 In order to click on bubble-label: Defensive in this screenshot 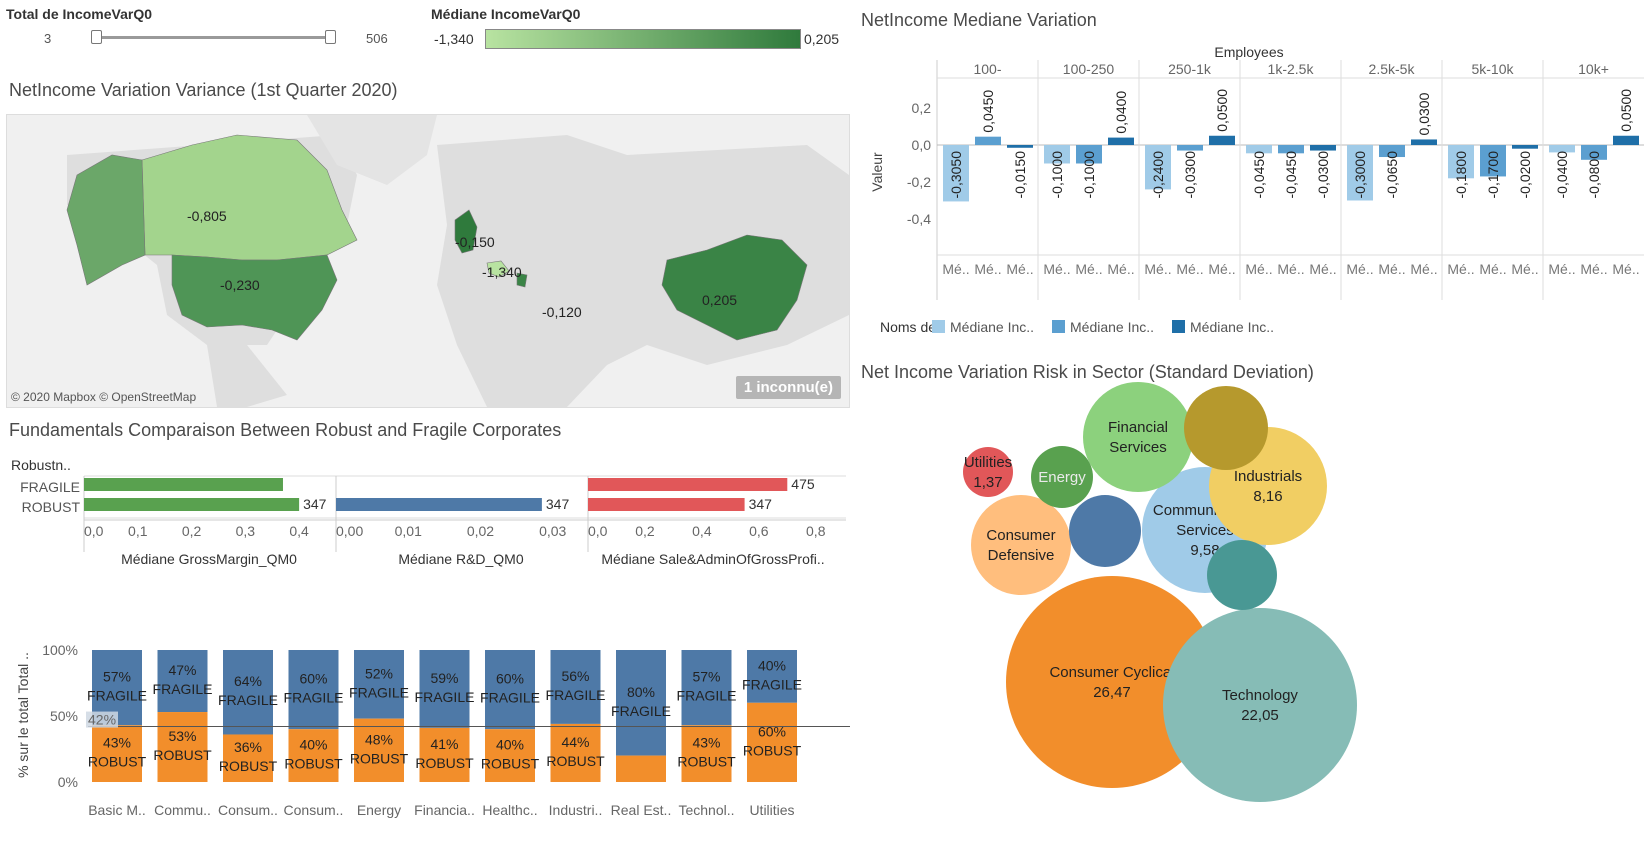, I will do `click(1021, 555)`.